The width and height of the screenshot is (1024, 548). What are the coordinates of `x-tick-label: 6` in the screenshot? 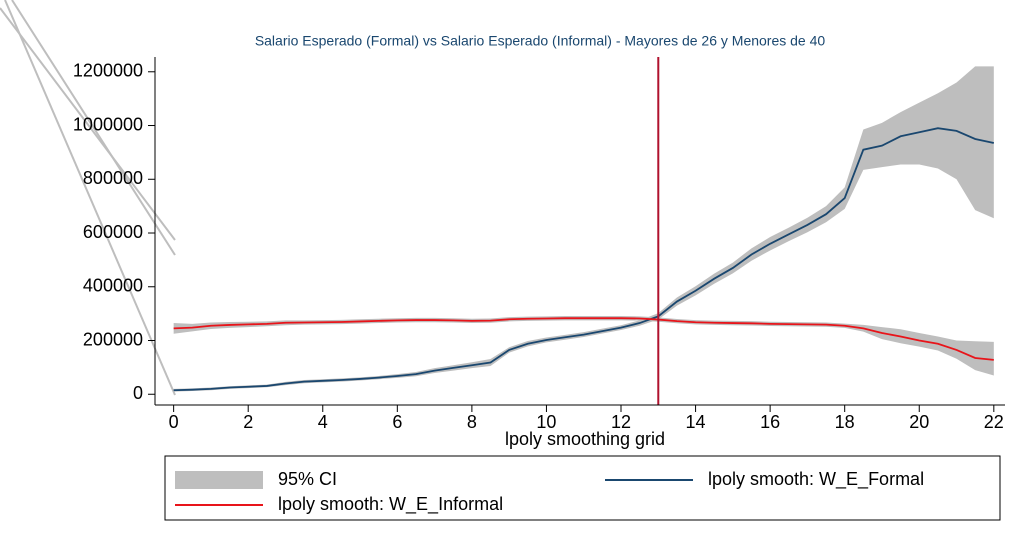 It's located at (397, 422).